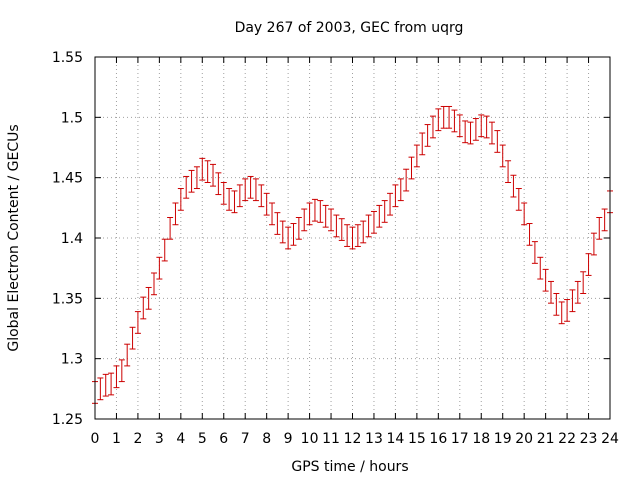 The width and height of the screenshot is (640, 480). I want to click on y-tick-label: 1.4, so click(72, 239).